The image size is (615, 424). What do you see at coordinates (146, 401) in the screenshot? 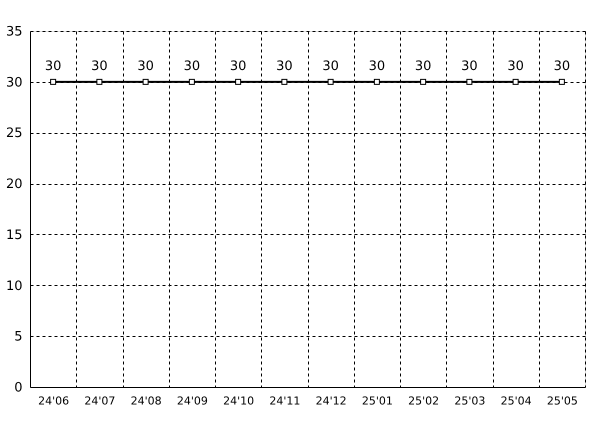
I see `x-tick-label: 24'08` at bounding box center [146, 401].